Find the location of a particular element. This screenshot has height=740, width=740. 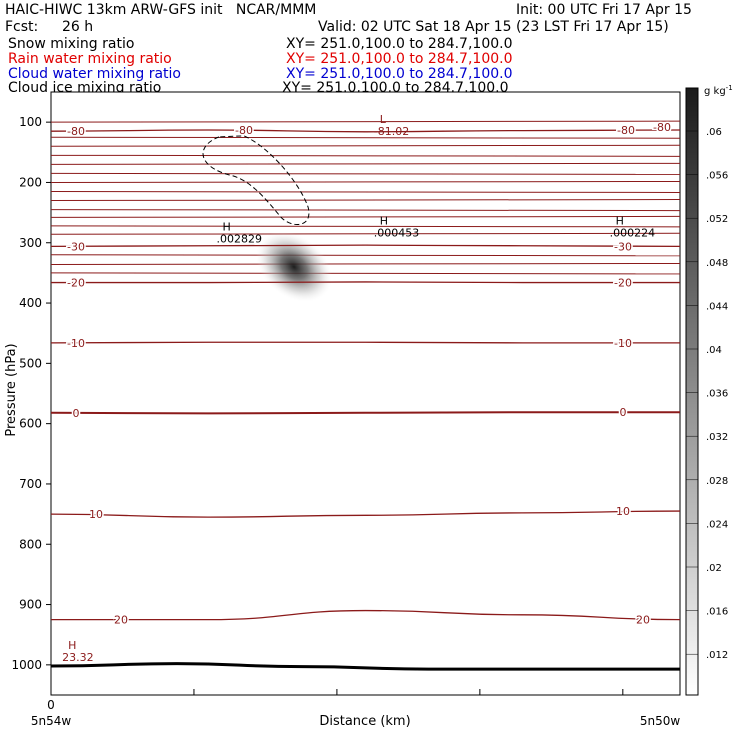

y-tick-label: 400 is located at coordinates (30, 303).